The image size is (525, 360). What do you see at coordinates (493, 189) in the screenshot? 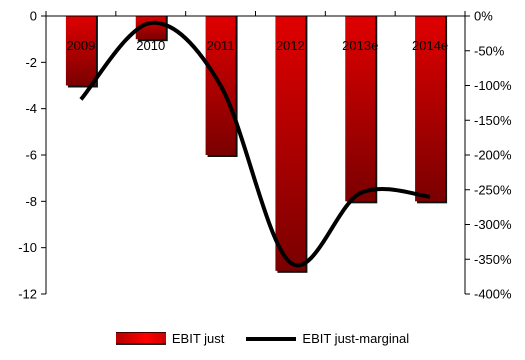
I see `y-right-tick-label: -250%` at bounding box center [493, 189].